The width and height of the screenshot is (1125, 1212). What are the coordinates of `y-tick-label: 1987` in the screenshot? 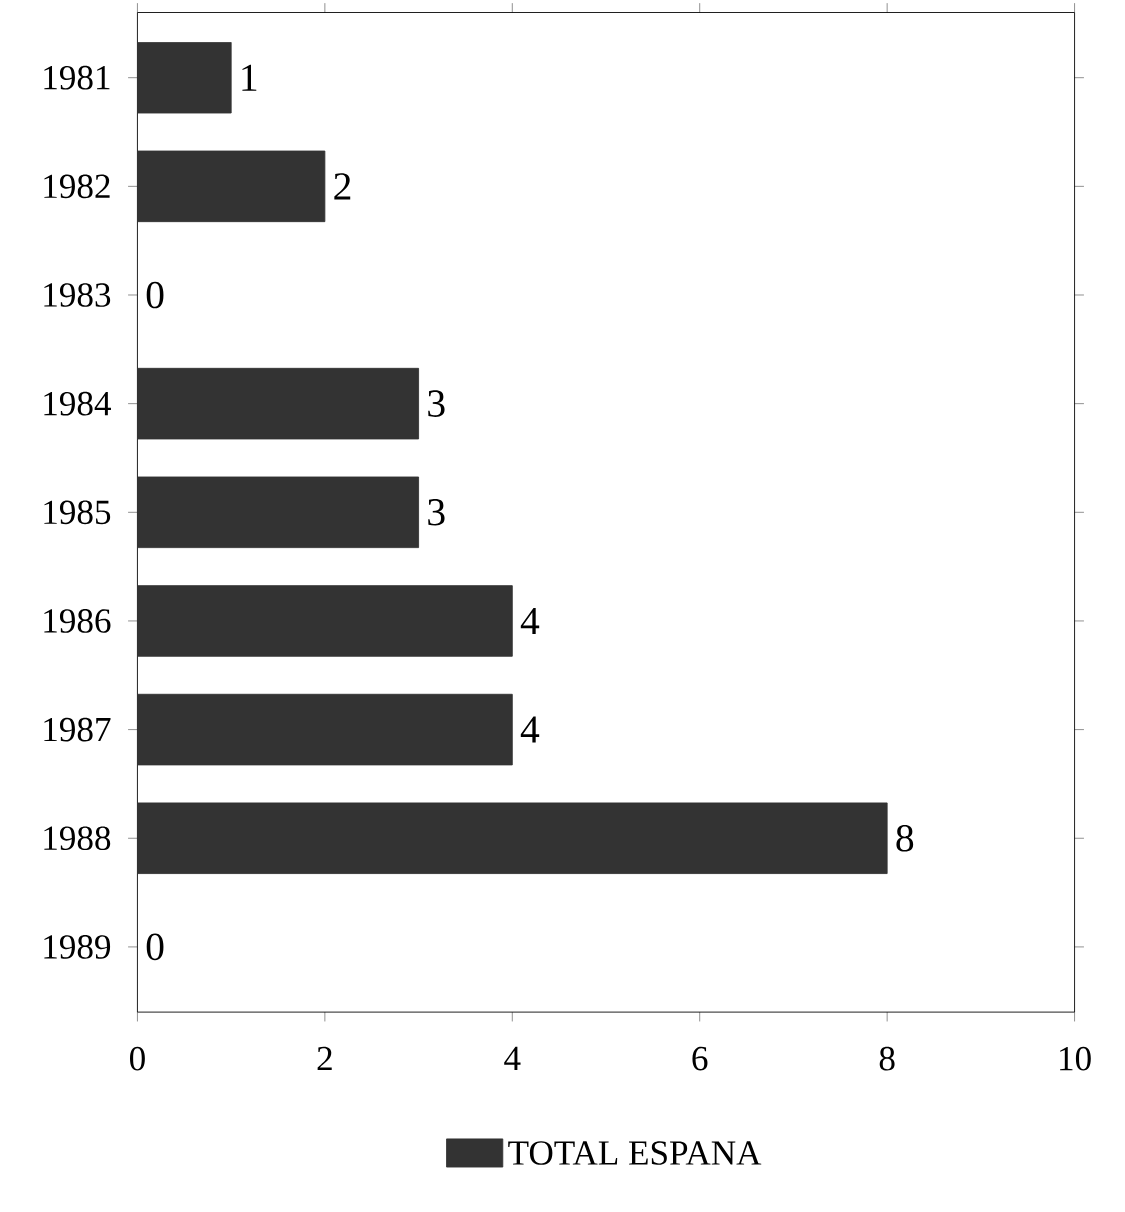 It's located at (77, 729).